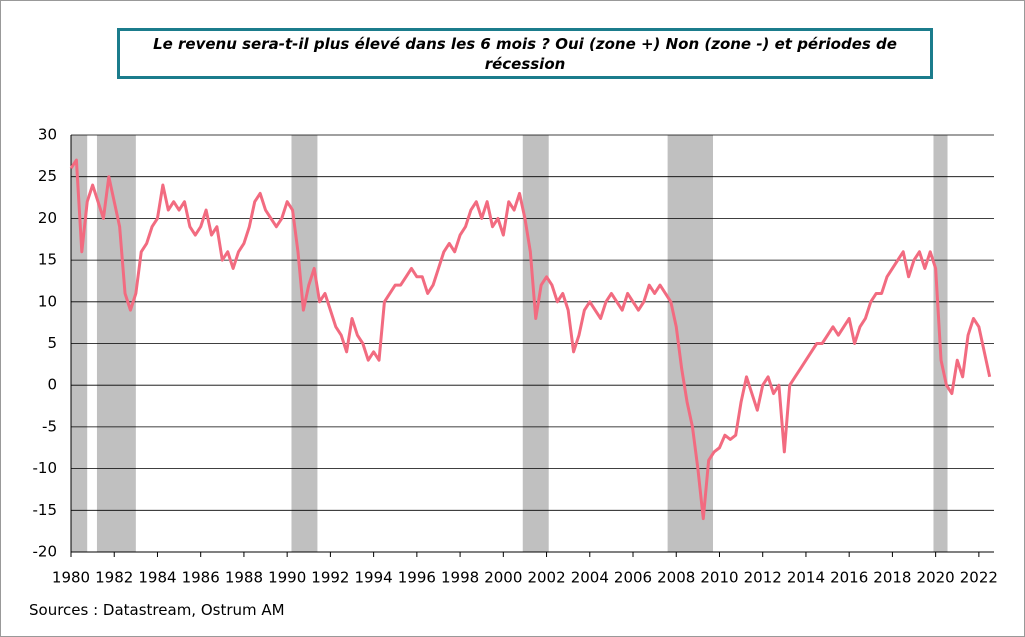 The height and width of the screenshot is (637, 1025). What do you see at coordinates (719, 578) in the screenshot?
I see `x-tick-label: 2010` at bounding box center [719, 578].